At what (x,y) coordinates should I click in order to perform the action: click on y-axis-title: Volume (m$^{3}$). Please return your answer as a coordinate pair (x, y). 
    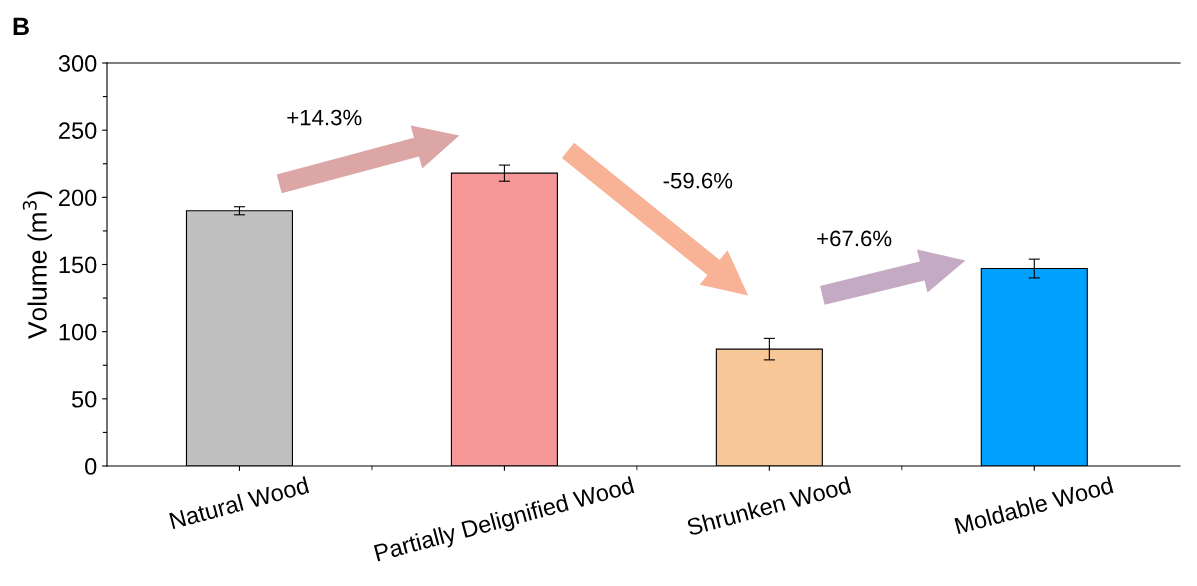
    Looking at the image, I should click on (37, 265).